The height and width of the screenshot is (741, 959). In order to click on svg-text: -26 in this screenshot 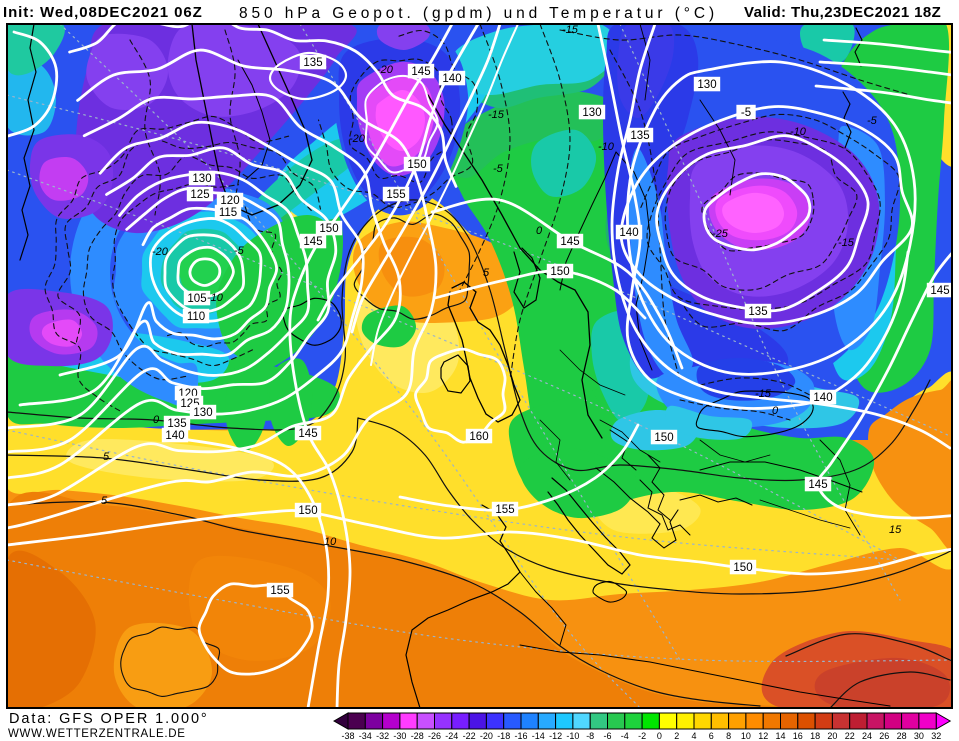, I will do `click(434, 736)`.